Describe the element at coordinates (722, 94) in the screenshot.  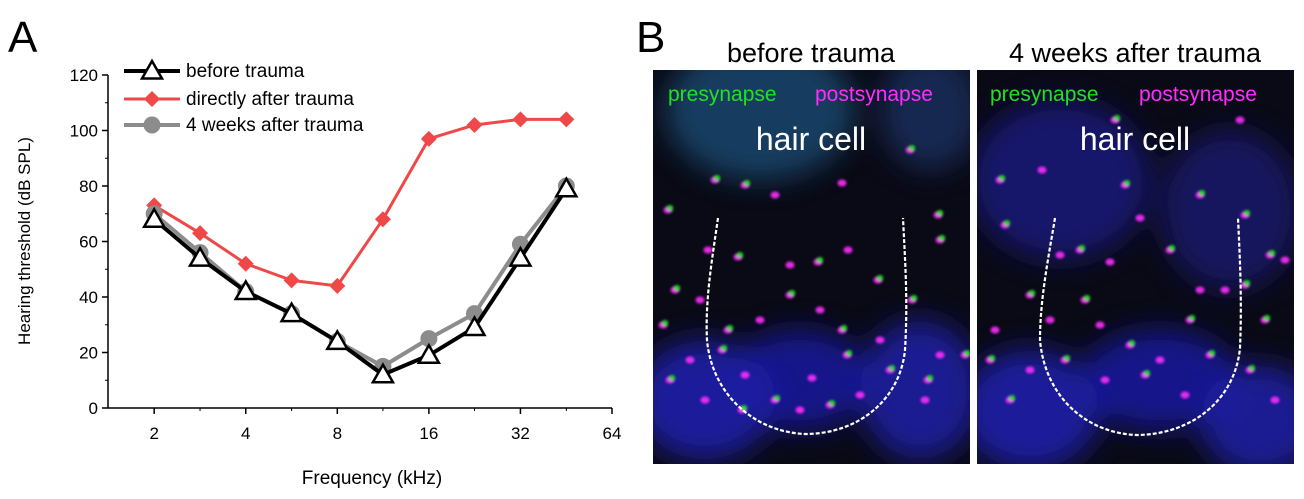
I see `pre-label-before: presynapse` at that location.